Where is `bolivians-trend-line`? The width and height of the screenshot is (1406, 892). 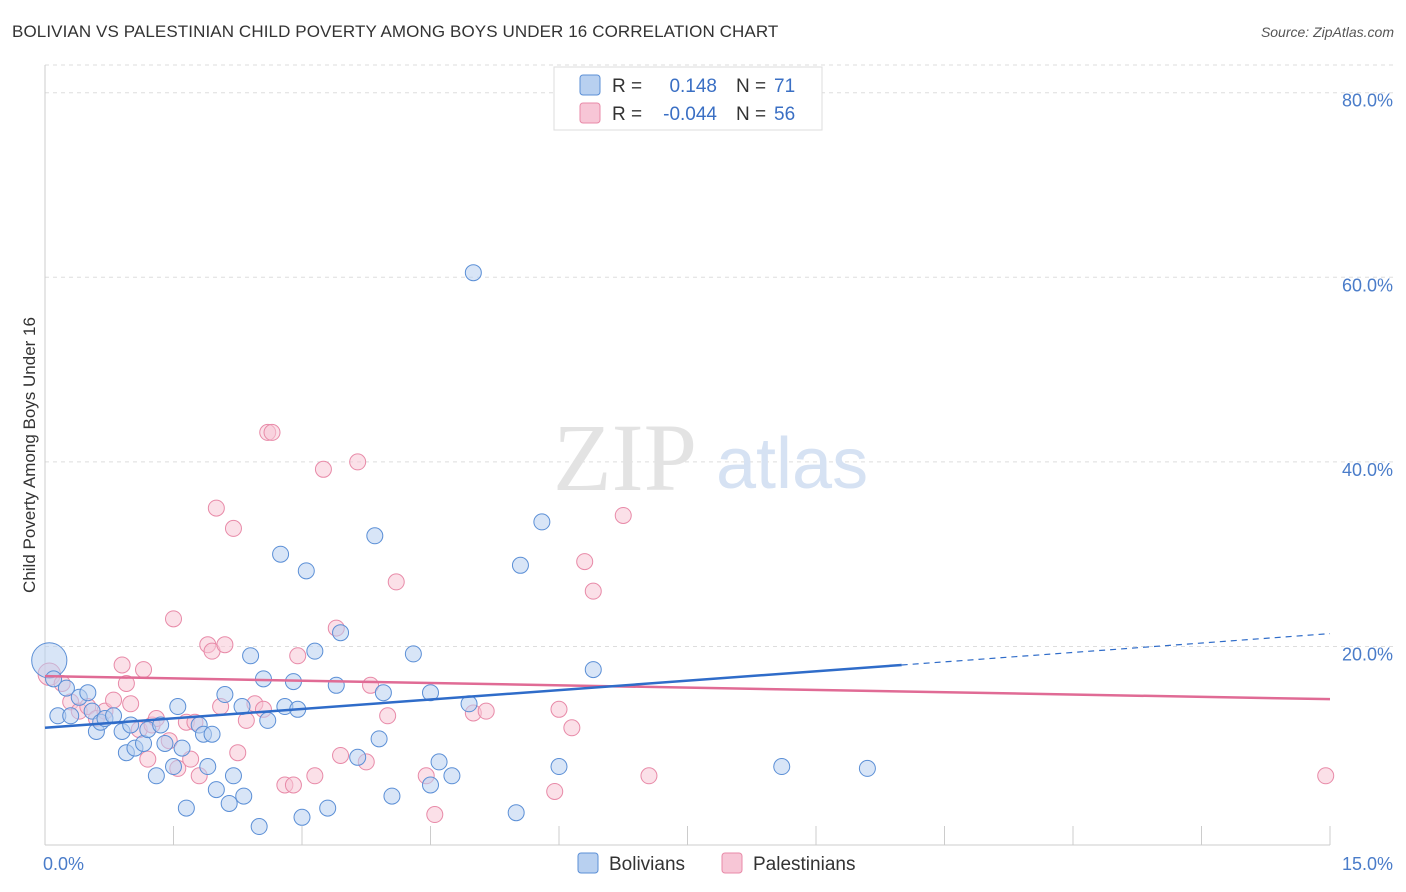
bolivians-trend-line is located at coordinates (473, 696).